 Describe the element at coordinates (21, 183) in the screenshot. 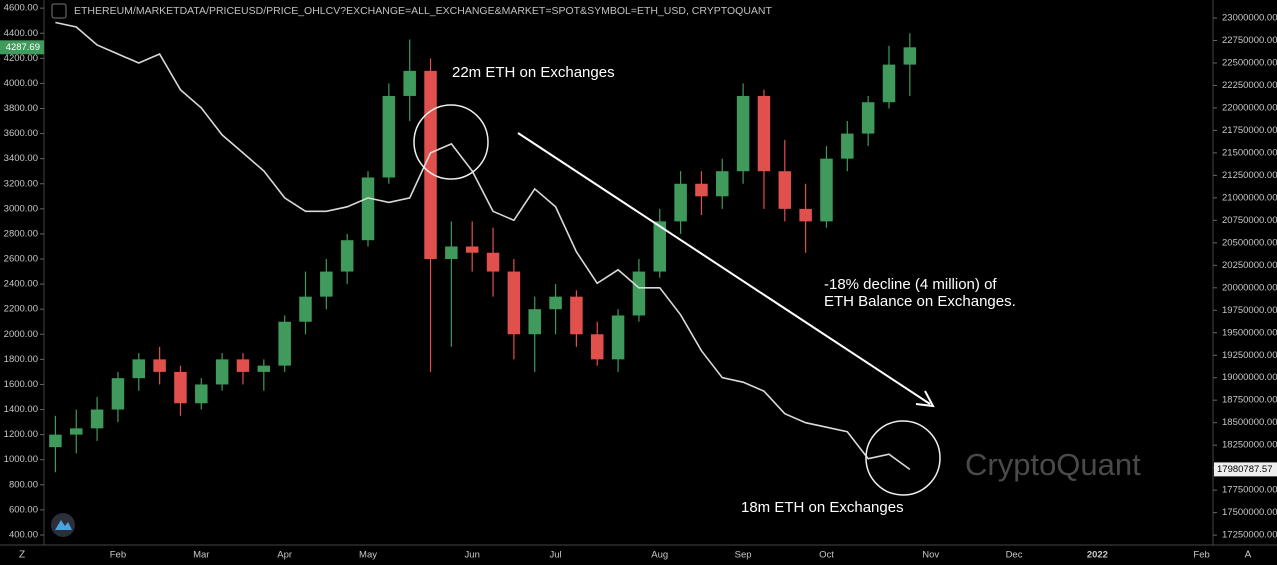

I see `y-tick-label: 3200.00` at that location.